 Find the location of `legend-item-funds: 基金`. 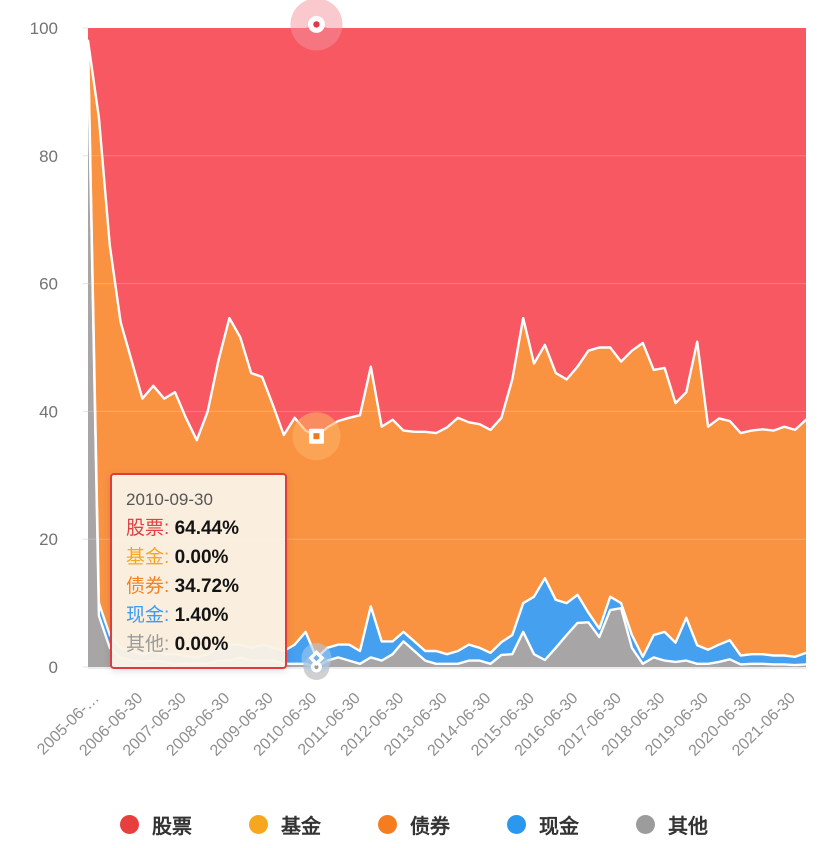

legend-item-funds: 基金 is located at coordinates (285, 824).